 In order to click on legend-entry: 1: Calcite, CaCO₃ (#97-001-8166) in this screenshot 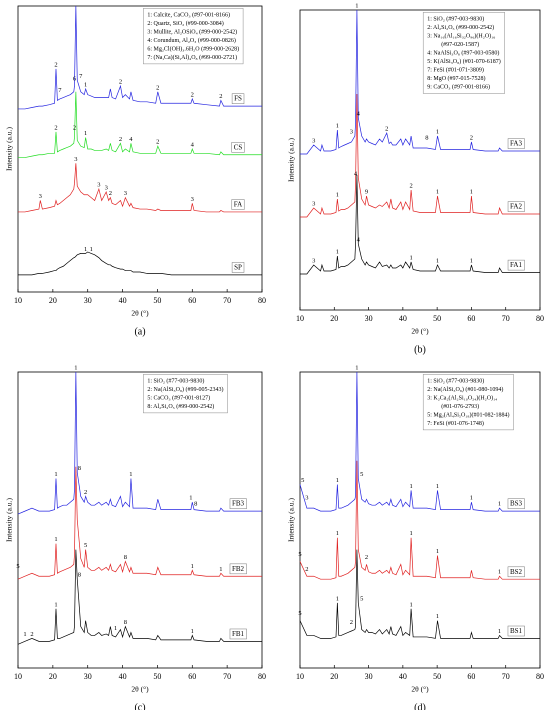, I will do `click(188, 14)`.